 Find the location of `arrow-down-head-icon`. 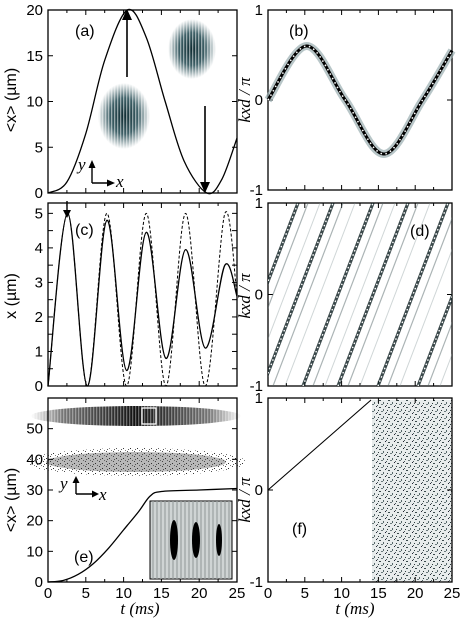

arrow-down-head-icon is located at coordinates (205, 187).